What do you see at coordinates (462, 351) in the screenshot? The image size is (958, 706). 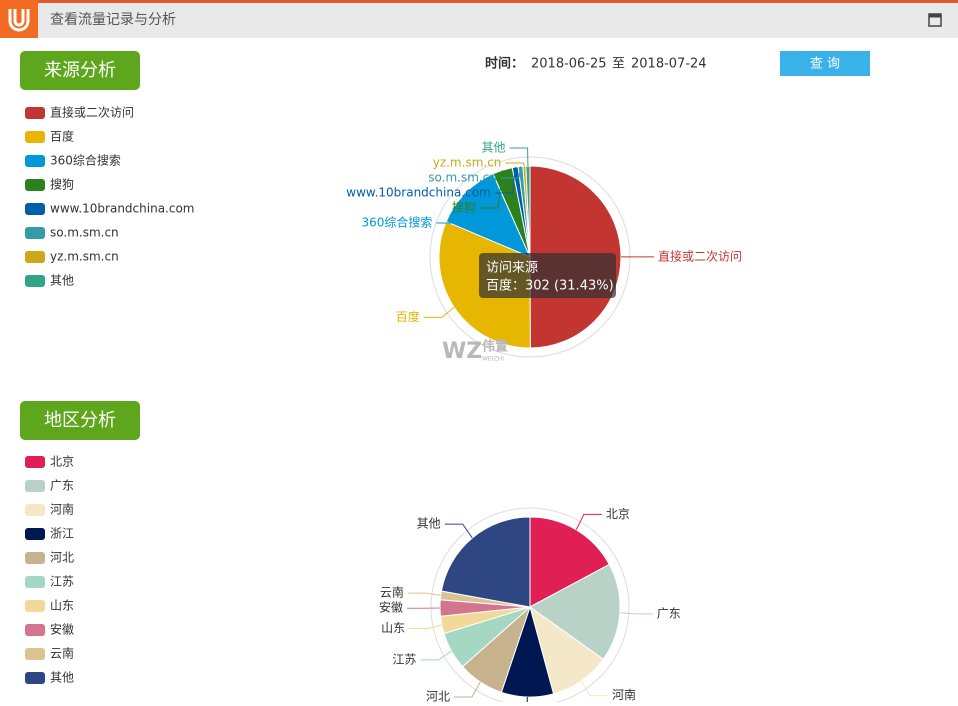 I see `watermark: WZ` at bounding box center [462, 351].